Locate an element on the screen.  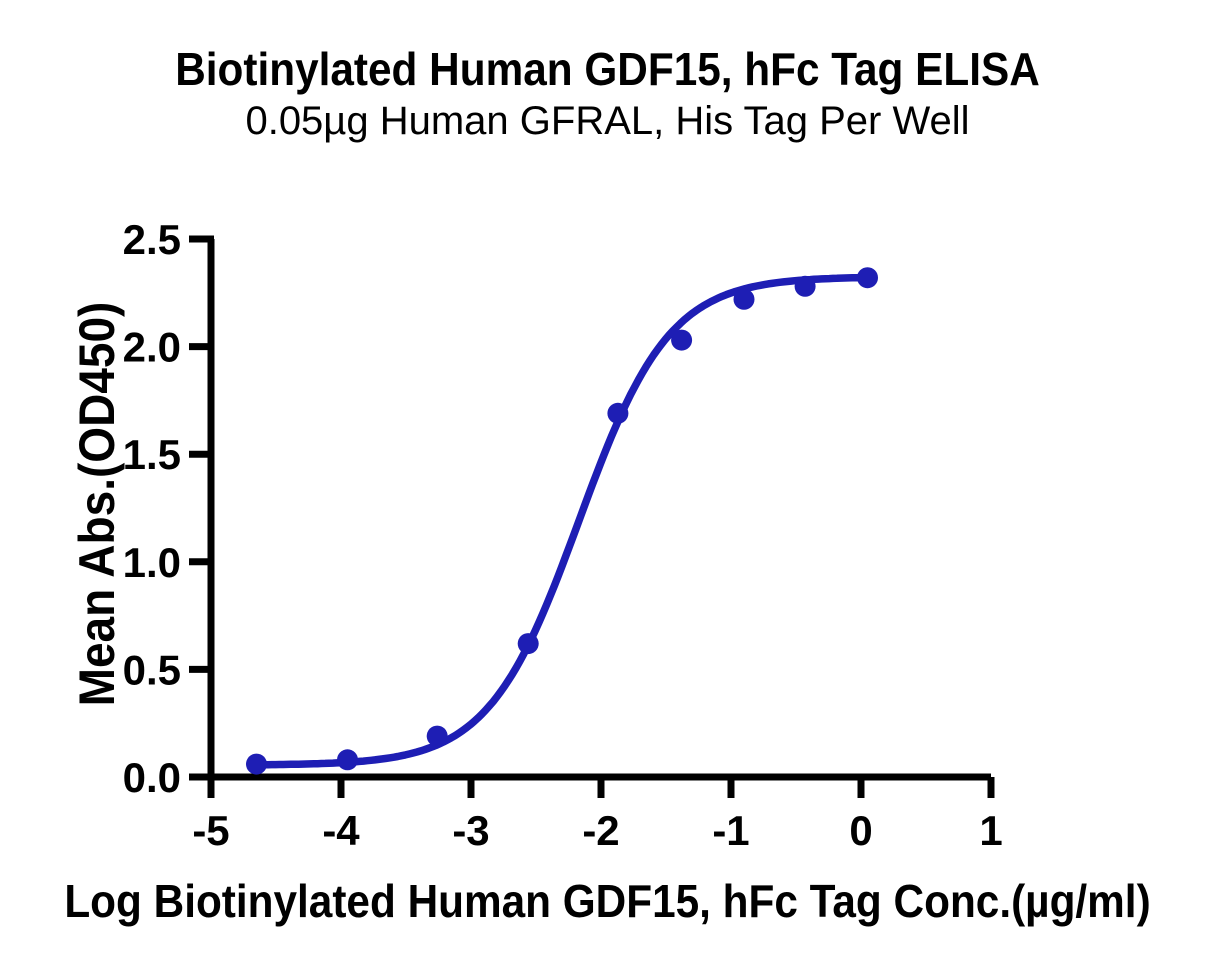
y-tick-label: 1.0 is located at coordinates (152, 562).